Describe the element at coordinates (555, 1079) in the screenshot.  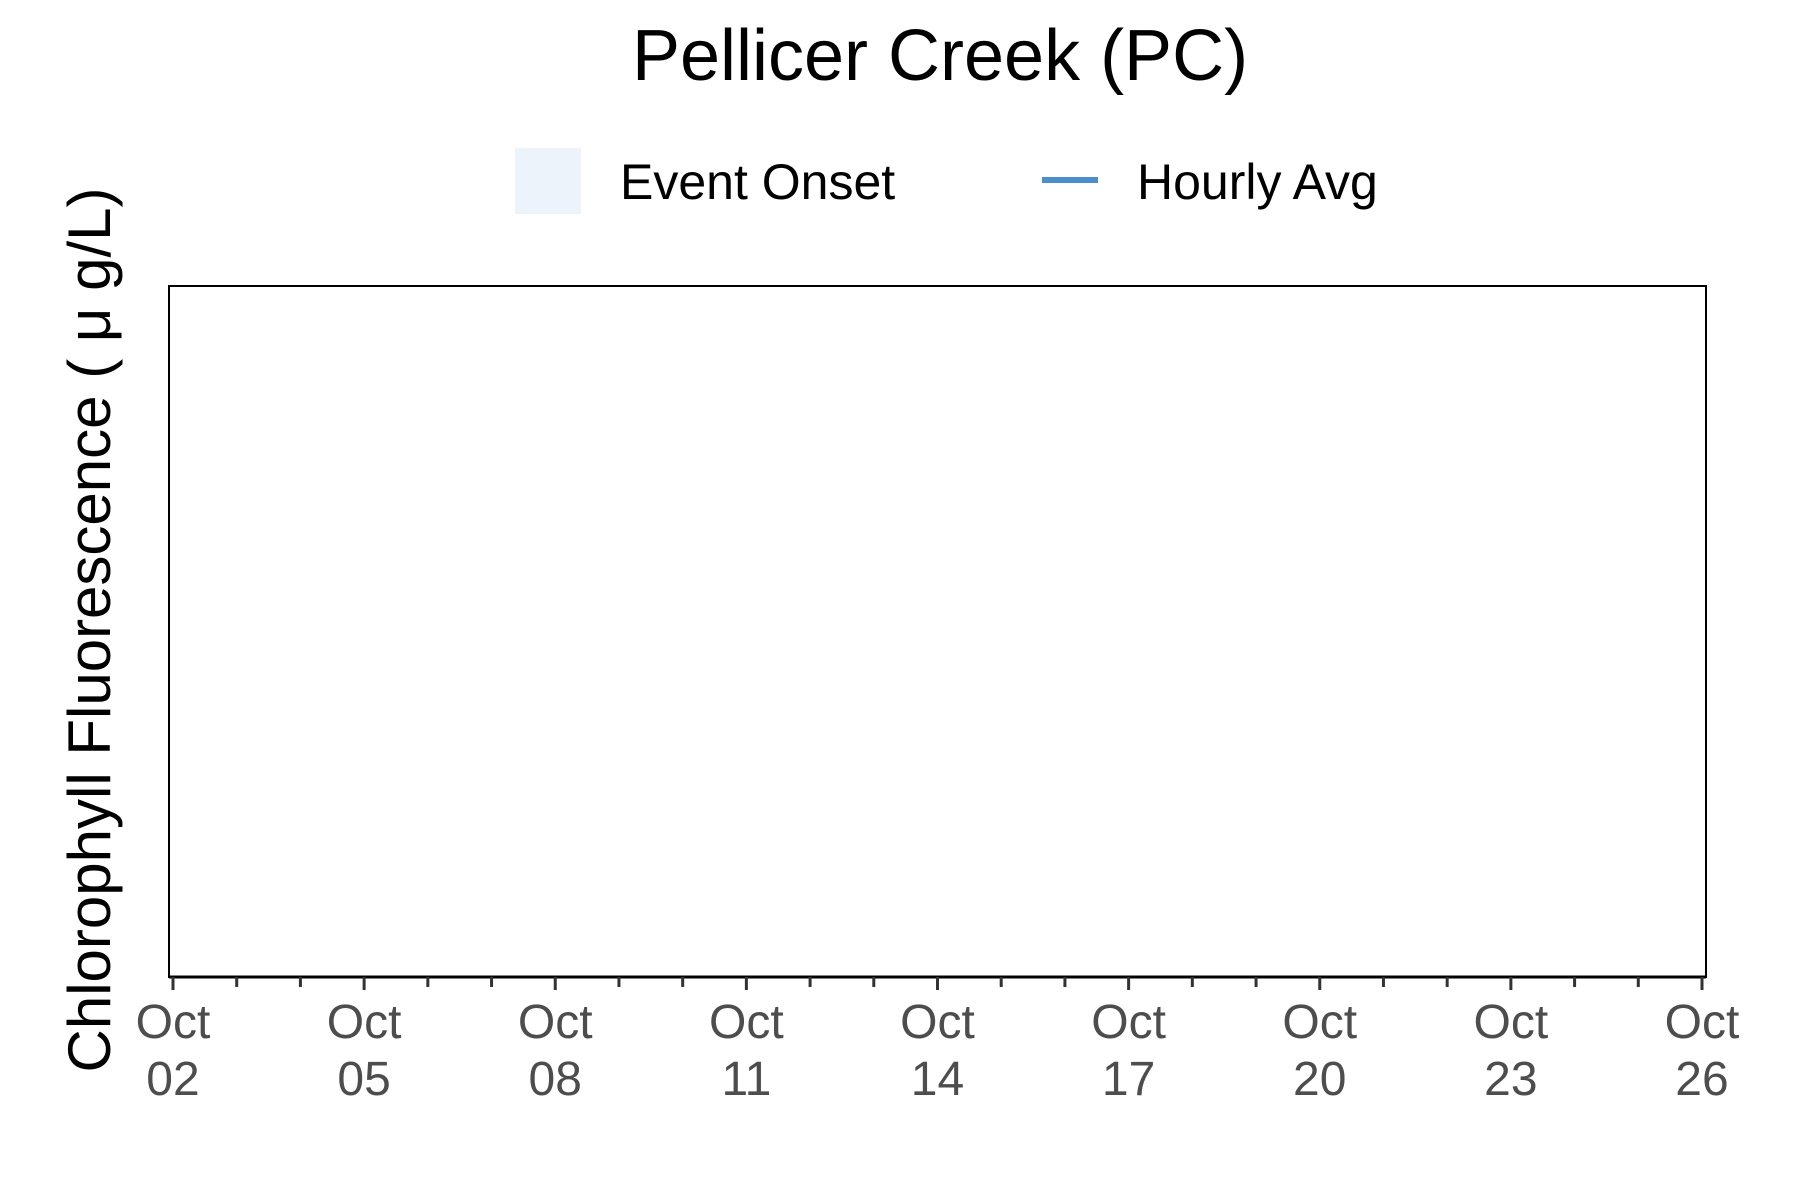
I see `x-tick-label-day: 08` at that location.